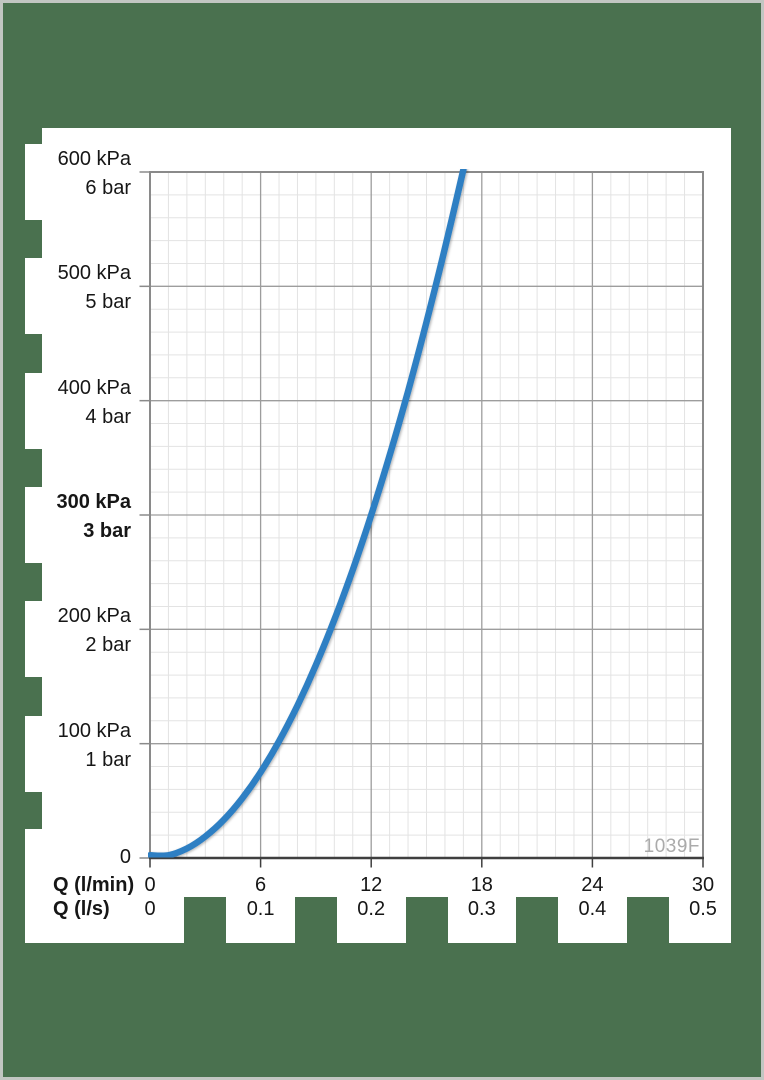 This screenshot has width=764, height=1080. Describe the element at coordinates (703, 885) in the screenshot. I see `x-tick-label-lmin-30: 30` at that location.